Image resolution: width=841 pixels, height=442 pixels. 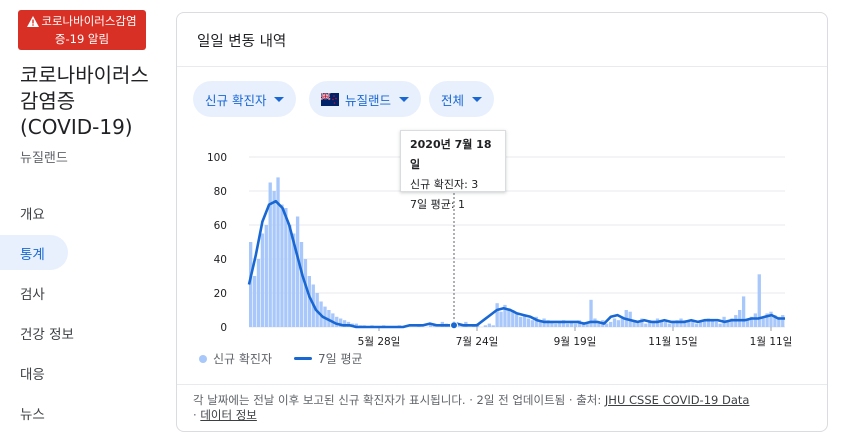 What do you see at coordinates (203, 358) in the screenshot?
I see `legend-bar-swatch` at bounding box center [203, 358].